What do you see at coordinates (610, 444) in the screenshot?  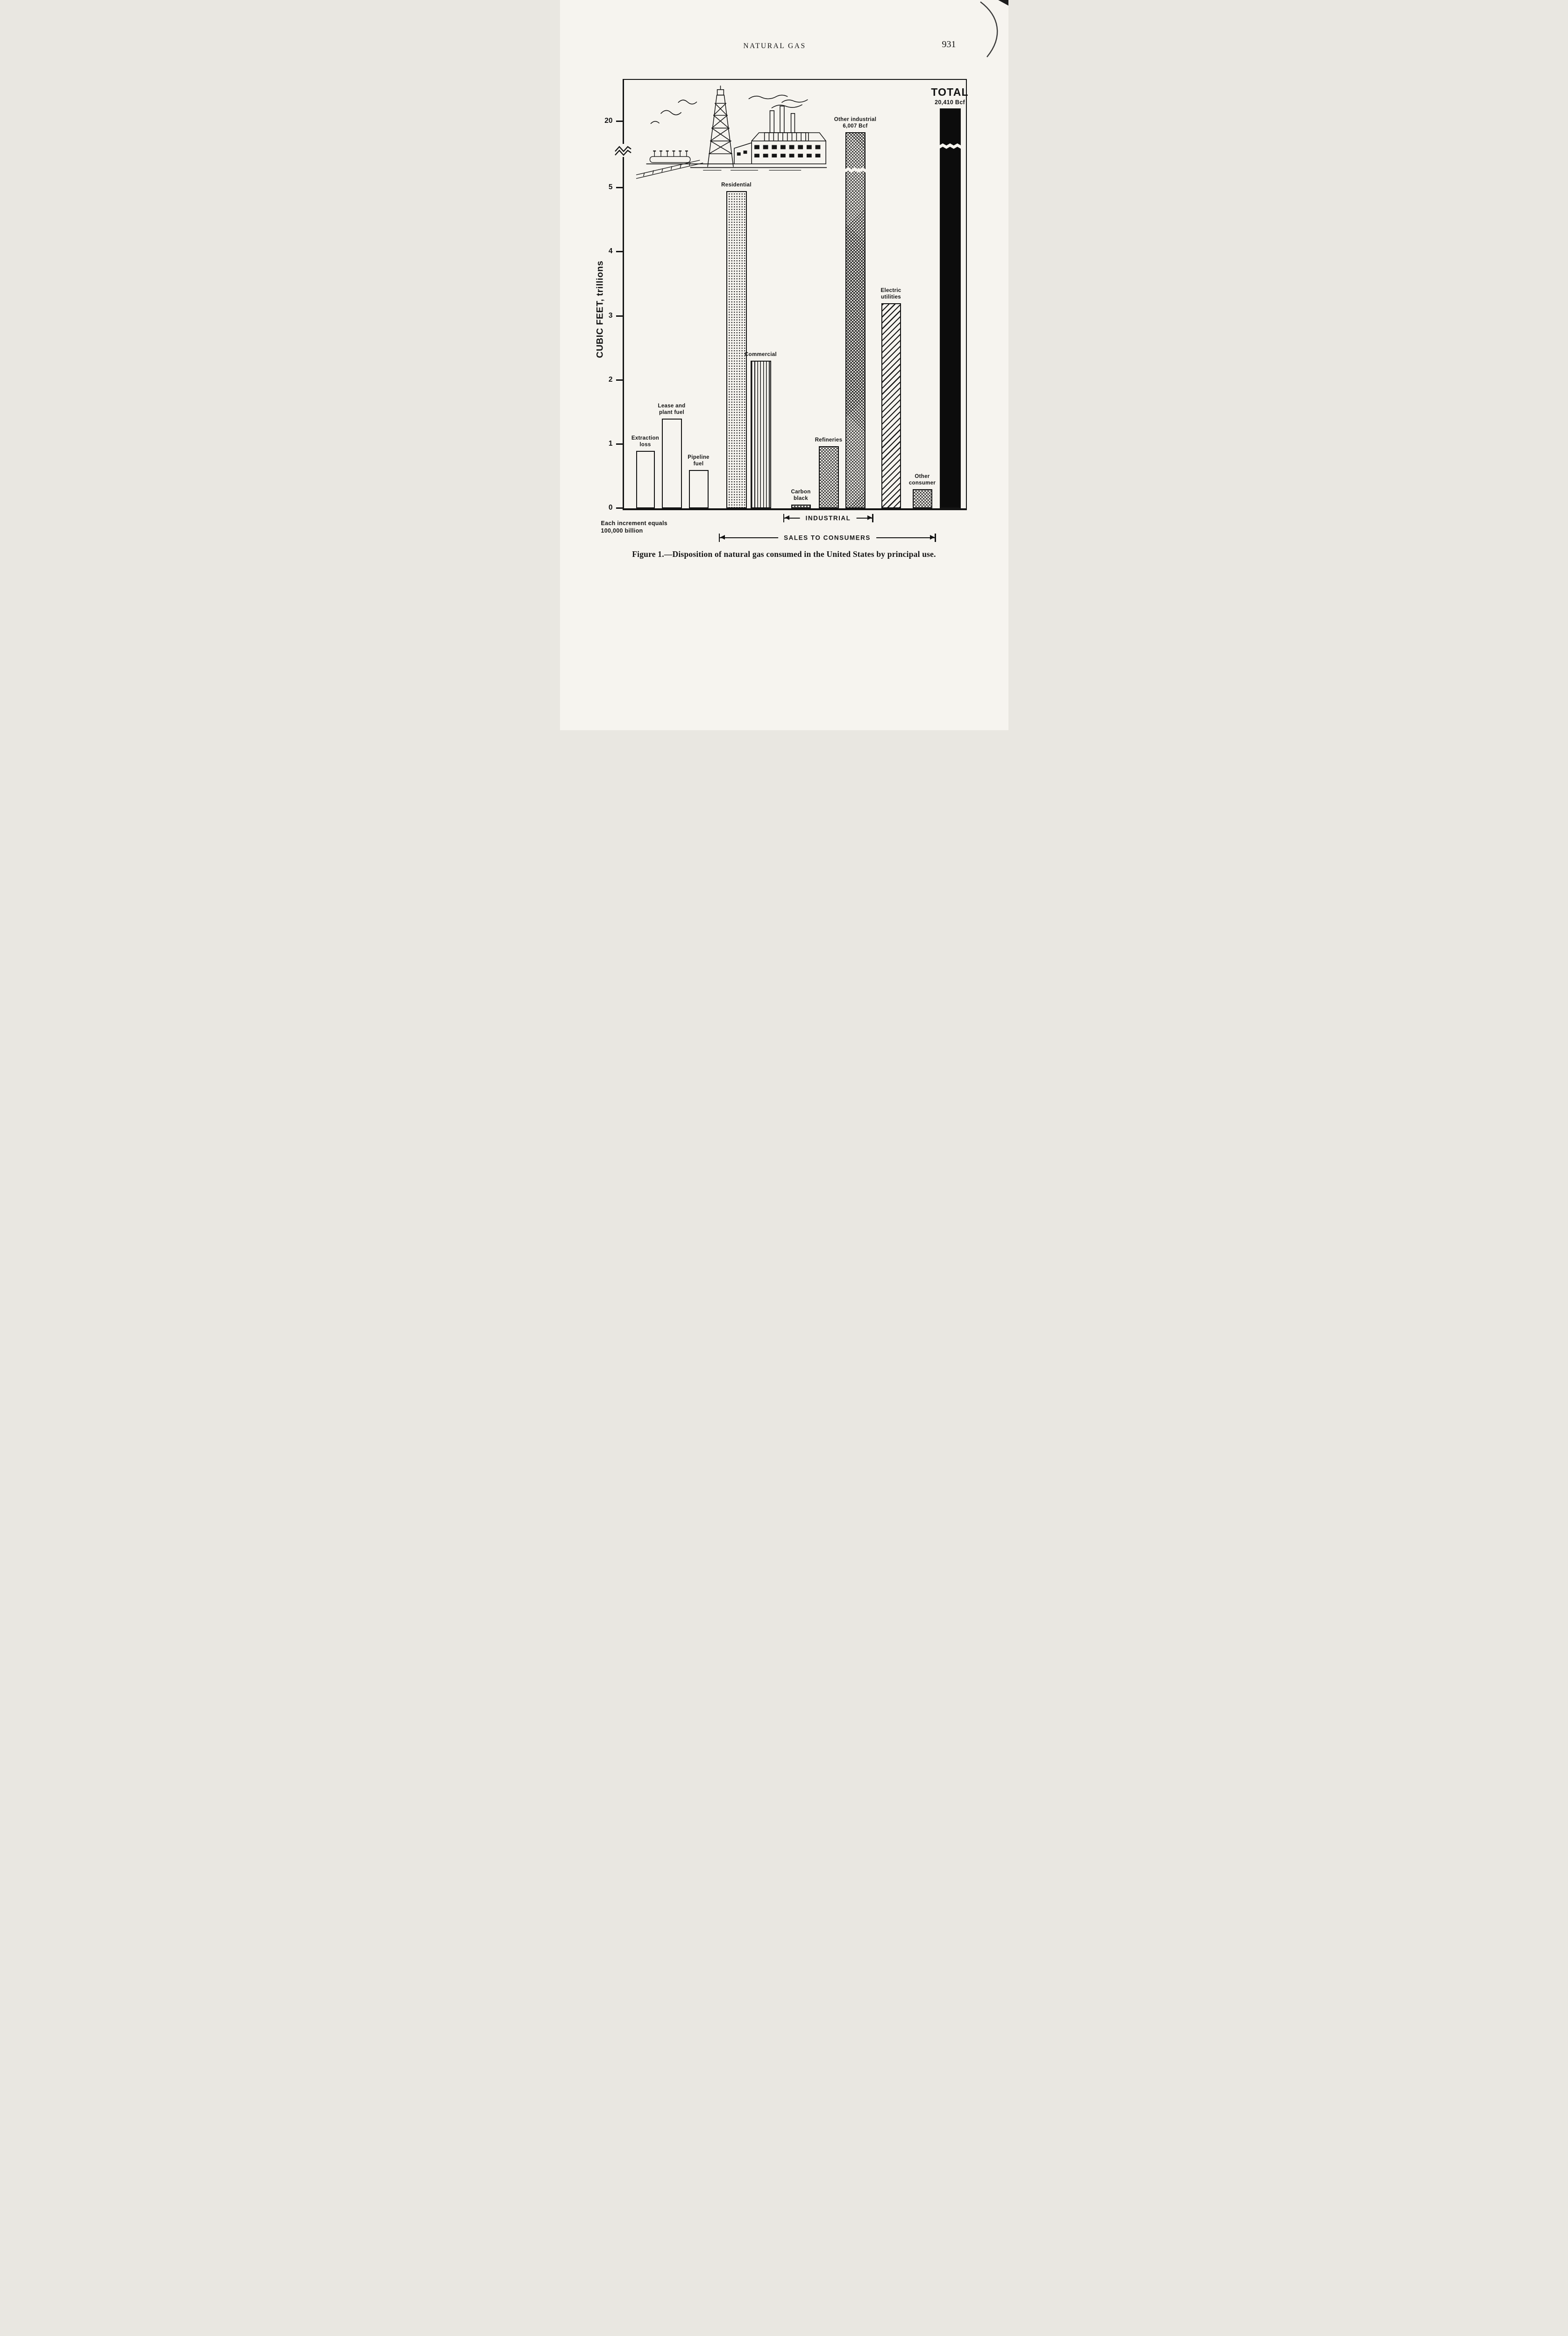 I see `y-tick-label: 1` at bounding box center [610, 444].